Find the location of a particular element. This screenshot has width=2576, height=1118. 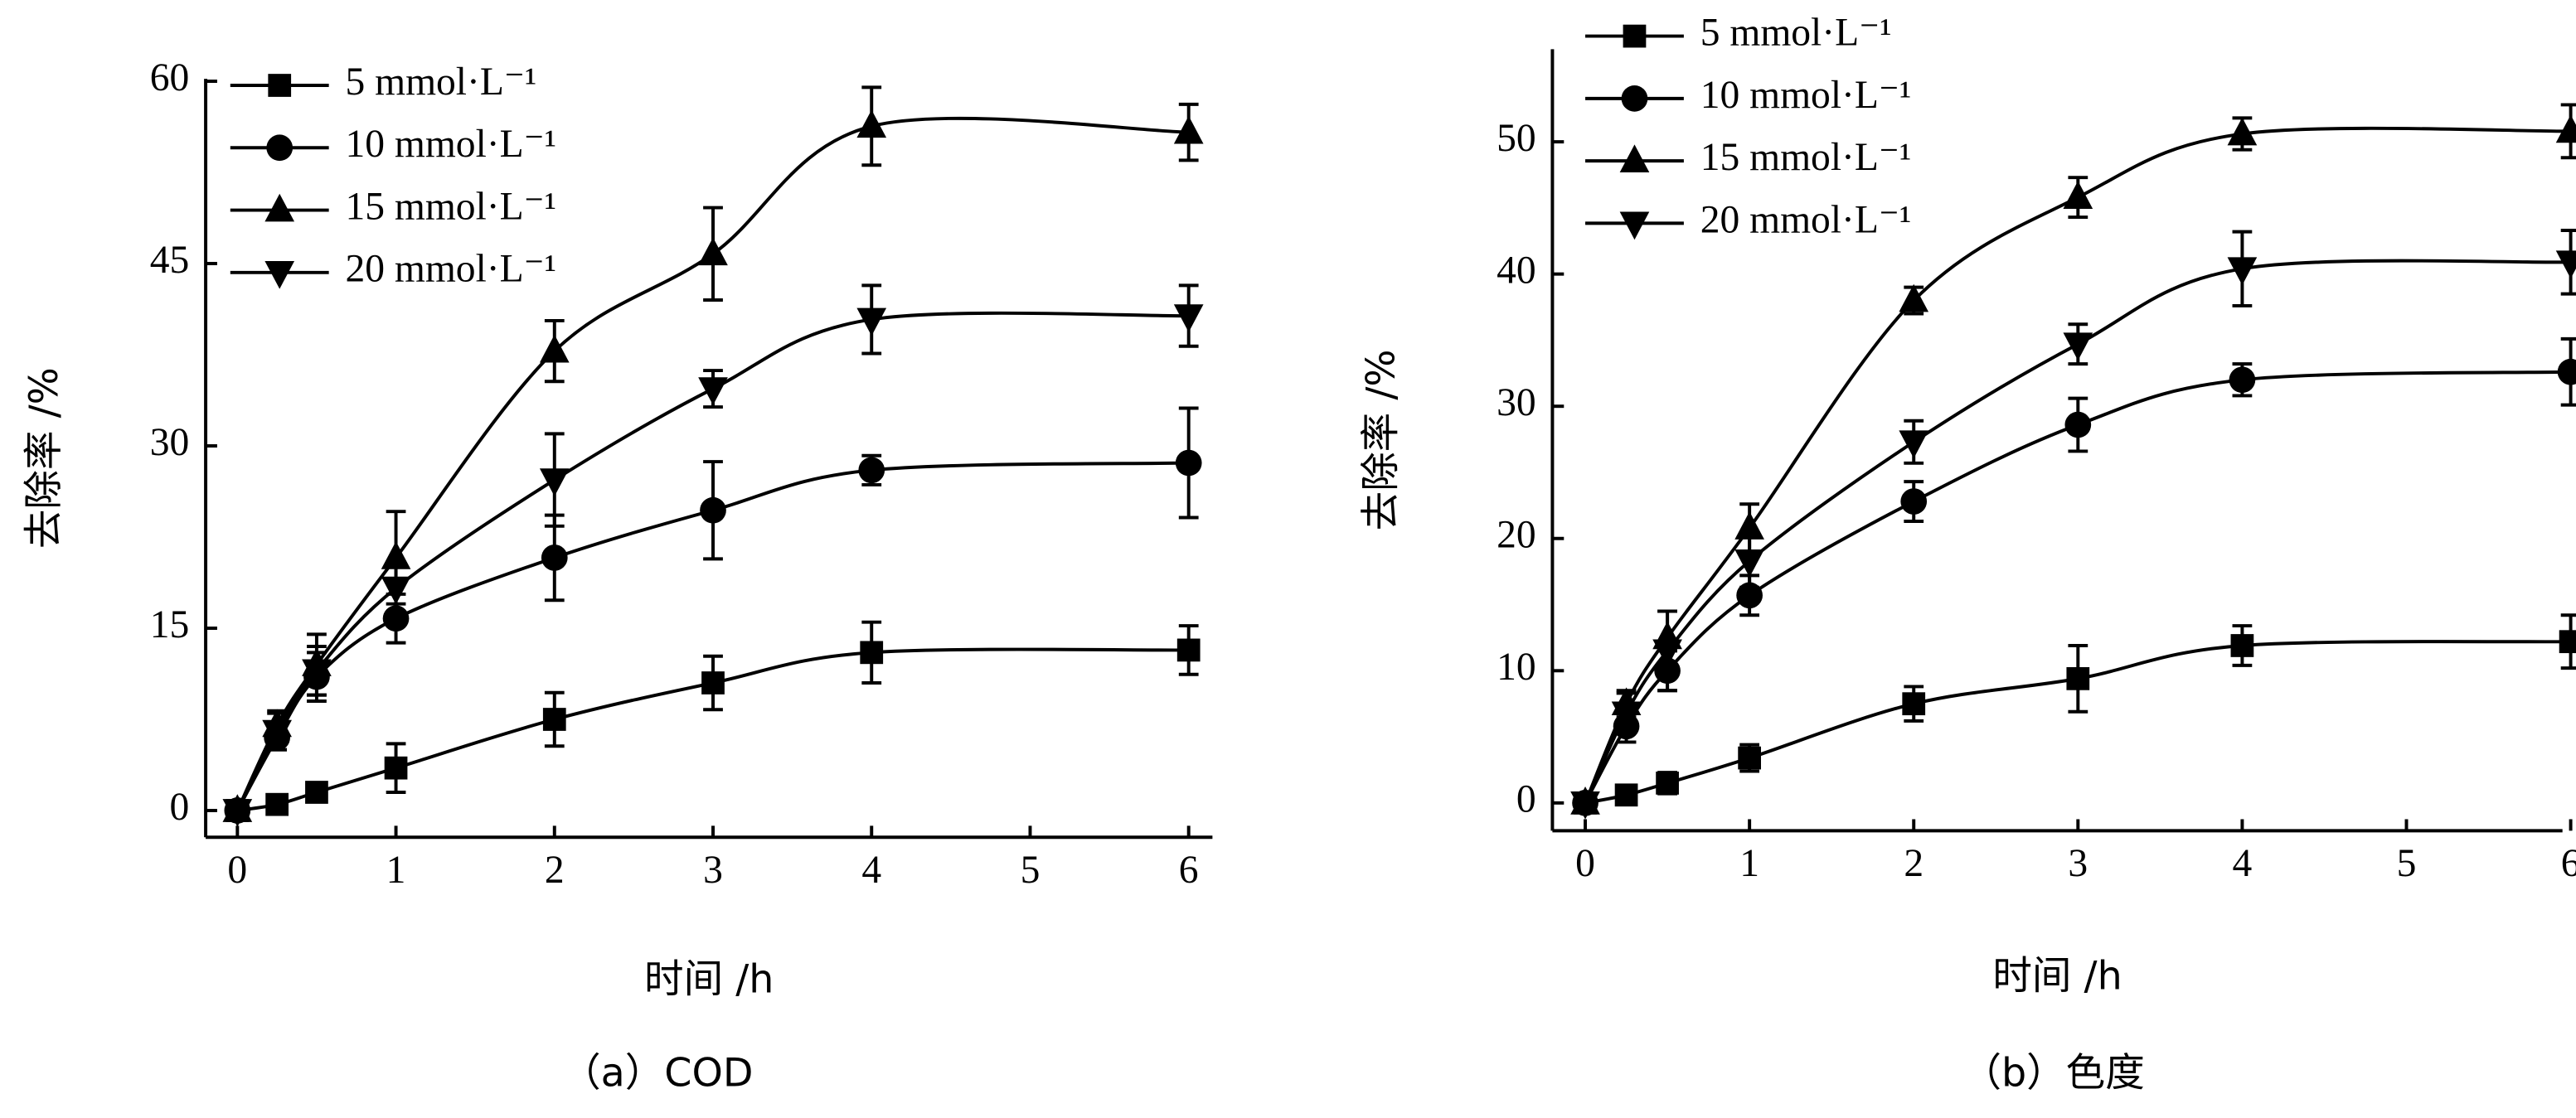

y-tick-label: 20 is located at coordinates (1516, 536).